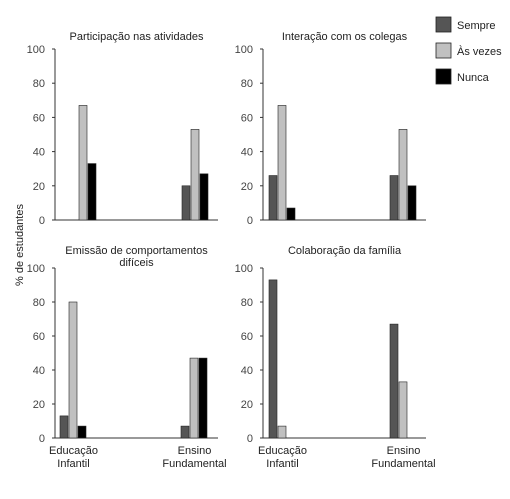 Image resolution: width=510 pixels, height=499 pixels. What do you see at coordinates (20, 245) in the screenshot?
I see `y-axis-label: % de estudantes` at bounding box center [20, 245].